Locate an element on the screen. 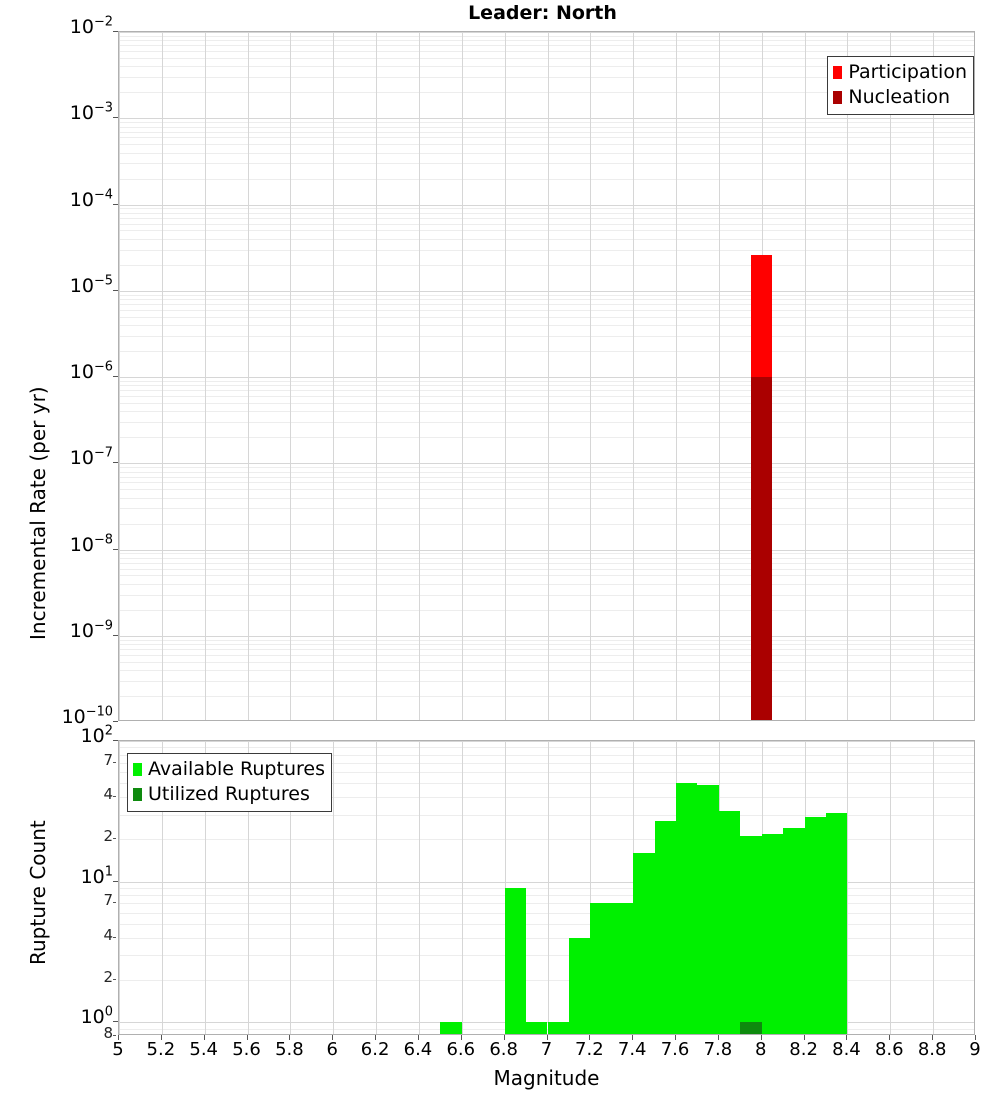 The image size is (1000, 1100). y-tick-label: 10⁻⁵ is located at coordinates (91, 285).